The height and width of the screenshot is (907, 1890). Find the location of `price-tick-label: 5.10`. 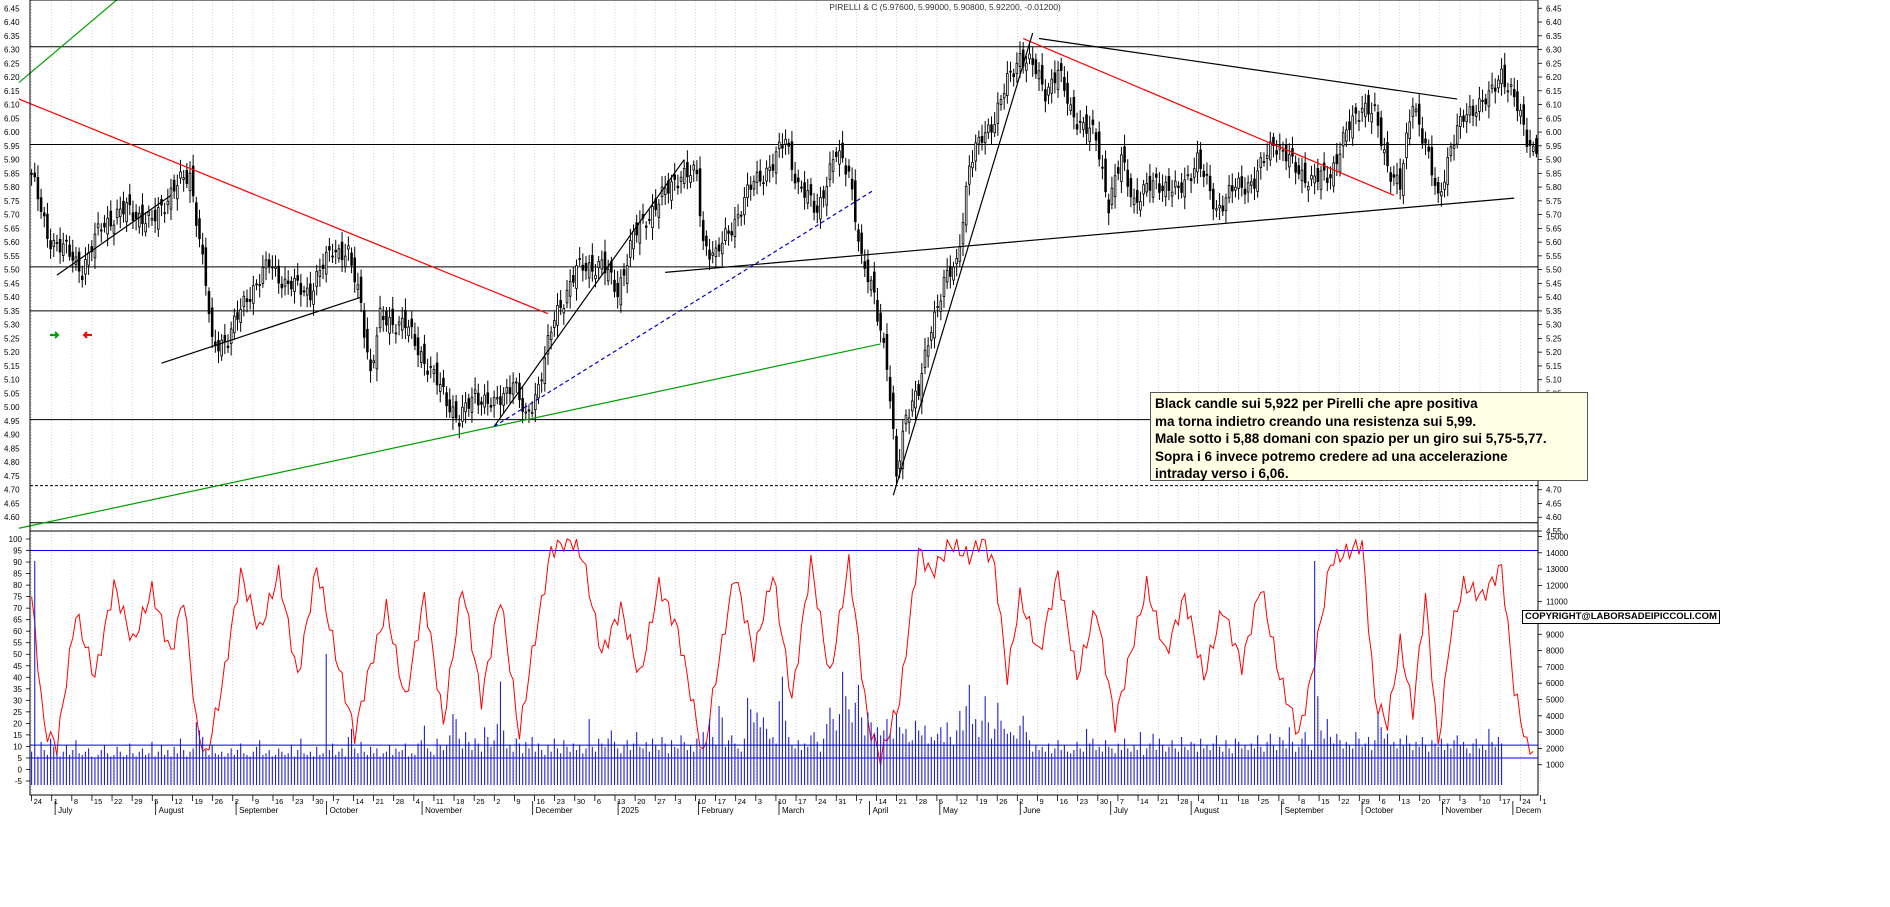

price-tick-label: 5.10 is located at coordinates (1554, 380).